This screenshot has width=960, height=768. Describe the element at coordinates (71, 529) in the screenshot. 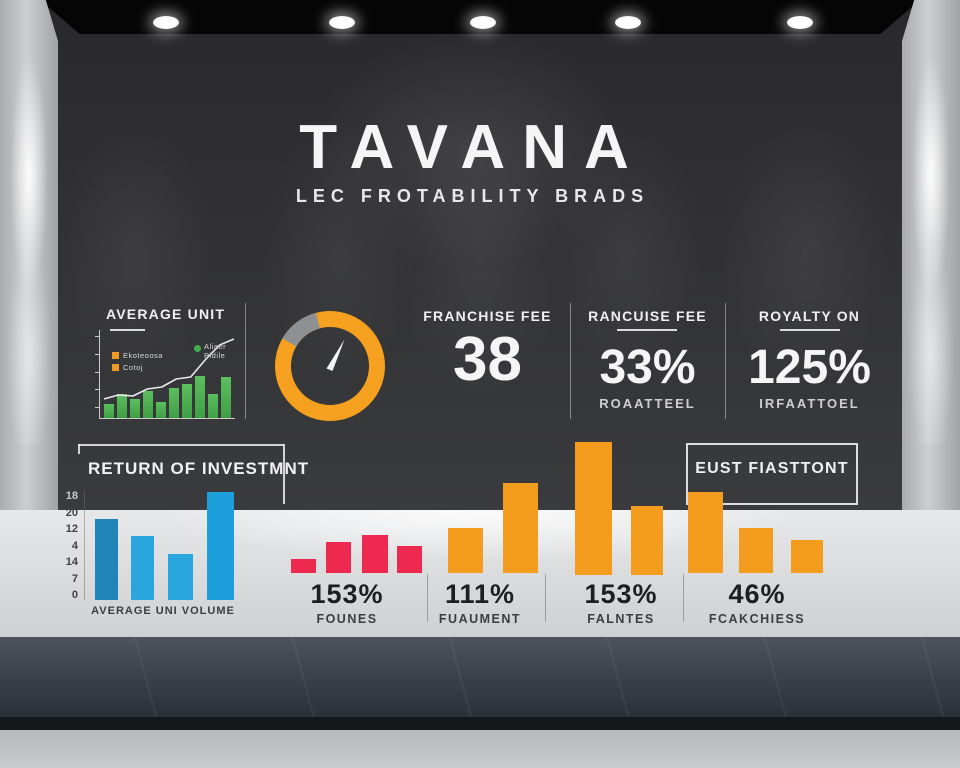

I see `y-tick: 12` at that location.